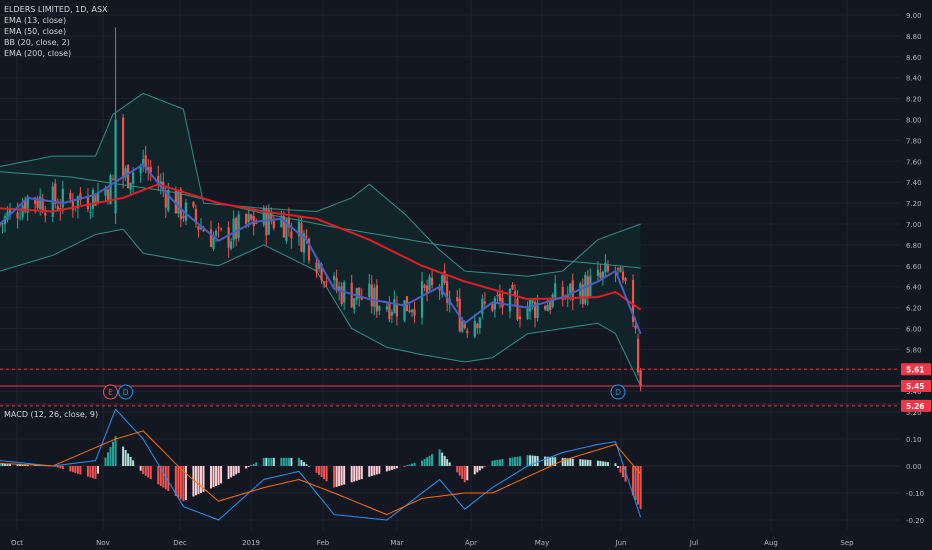 The image size is (932, 550). What do you see at coordinates (35, 20) in the screenshot?
I see `legend-ema13: EMA (13, close)` at bounding box center [35, 20].